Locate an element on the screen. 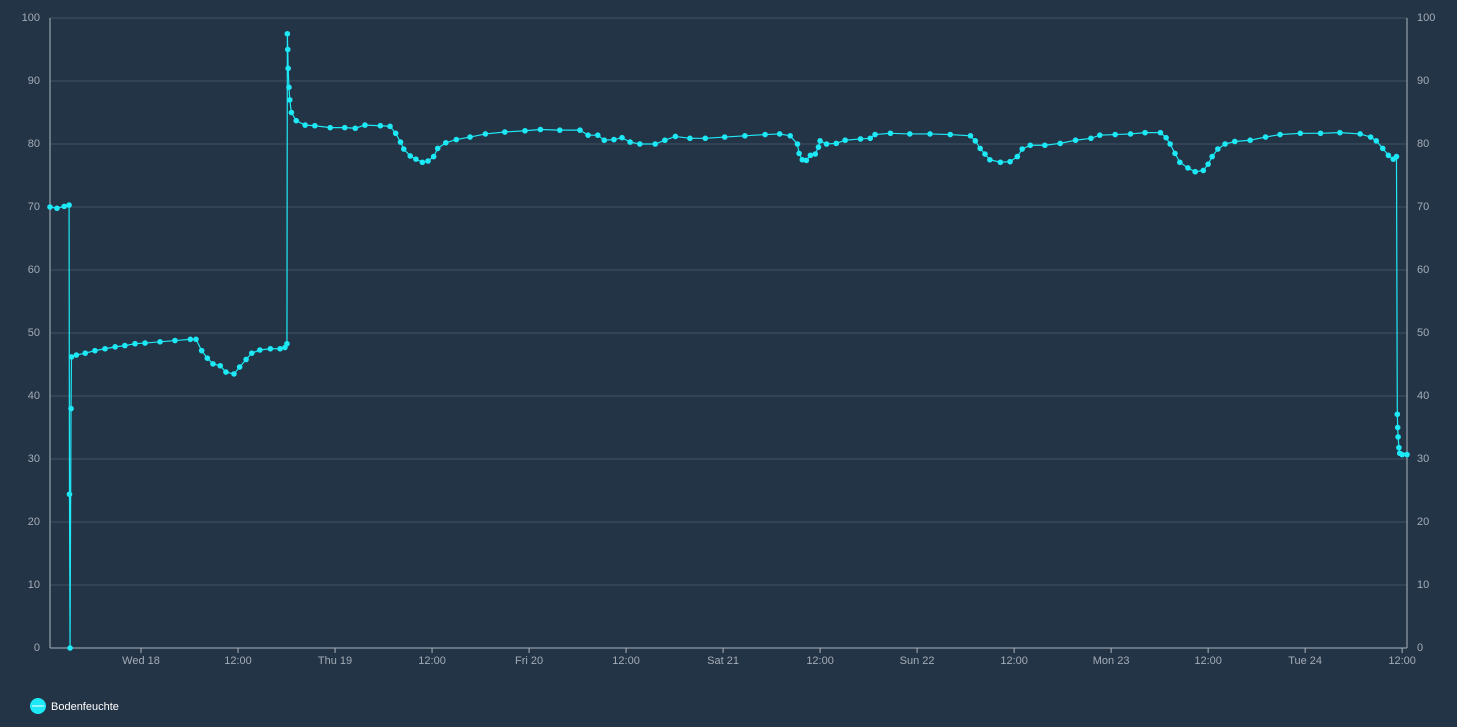 Image resolution: width=1457 pixels, height=727 pixels. y2-tick-label: 70 is located at coordinates (1423, 207).